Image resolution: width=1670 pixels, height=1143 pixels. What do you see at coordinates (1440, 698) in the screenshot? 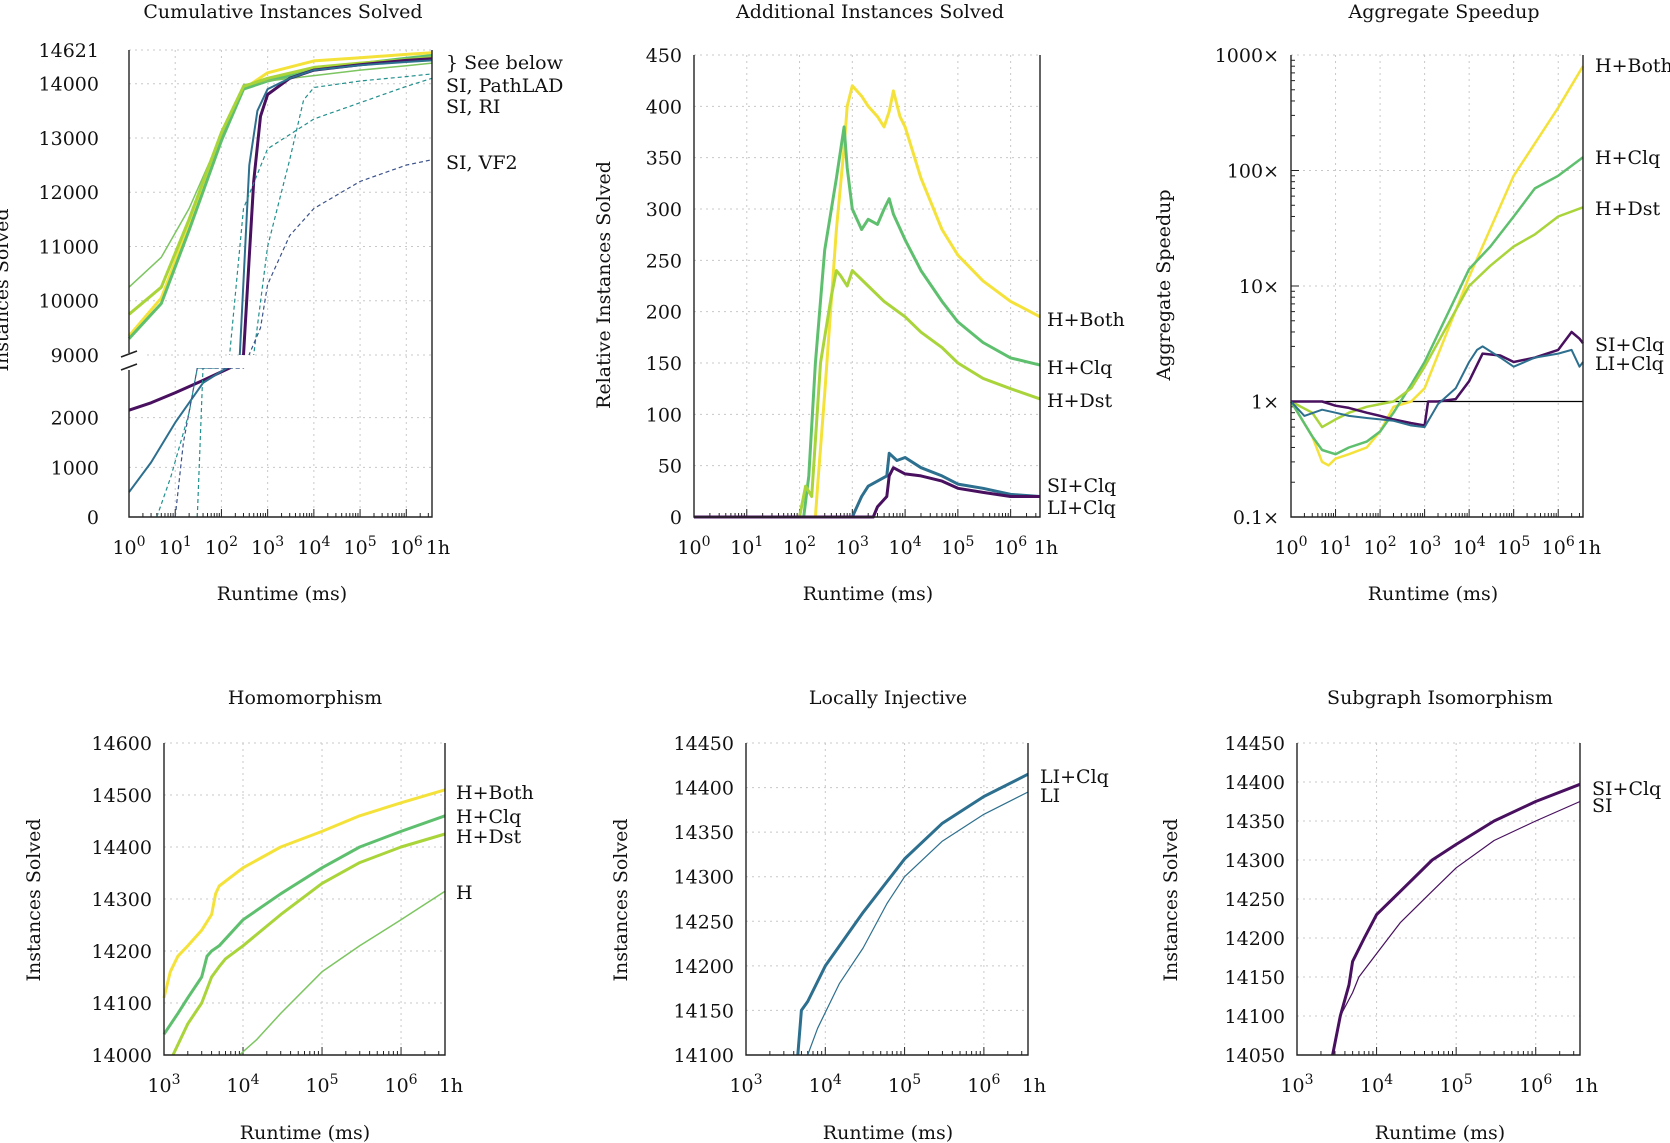
I see `title-subgraph-isomorphism: Subgraph Isomorphism` at bounding box center [1440, 698].